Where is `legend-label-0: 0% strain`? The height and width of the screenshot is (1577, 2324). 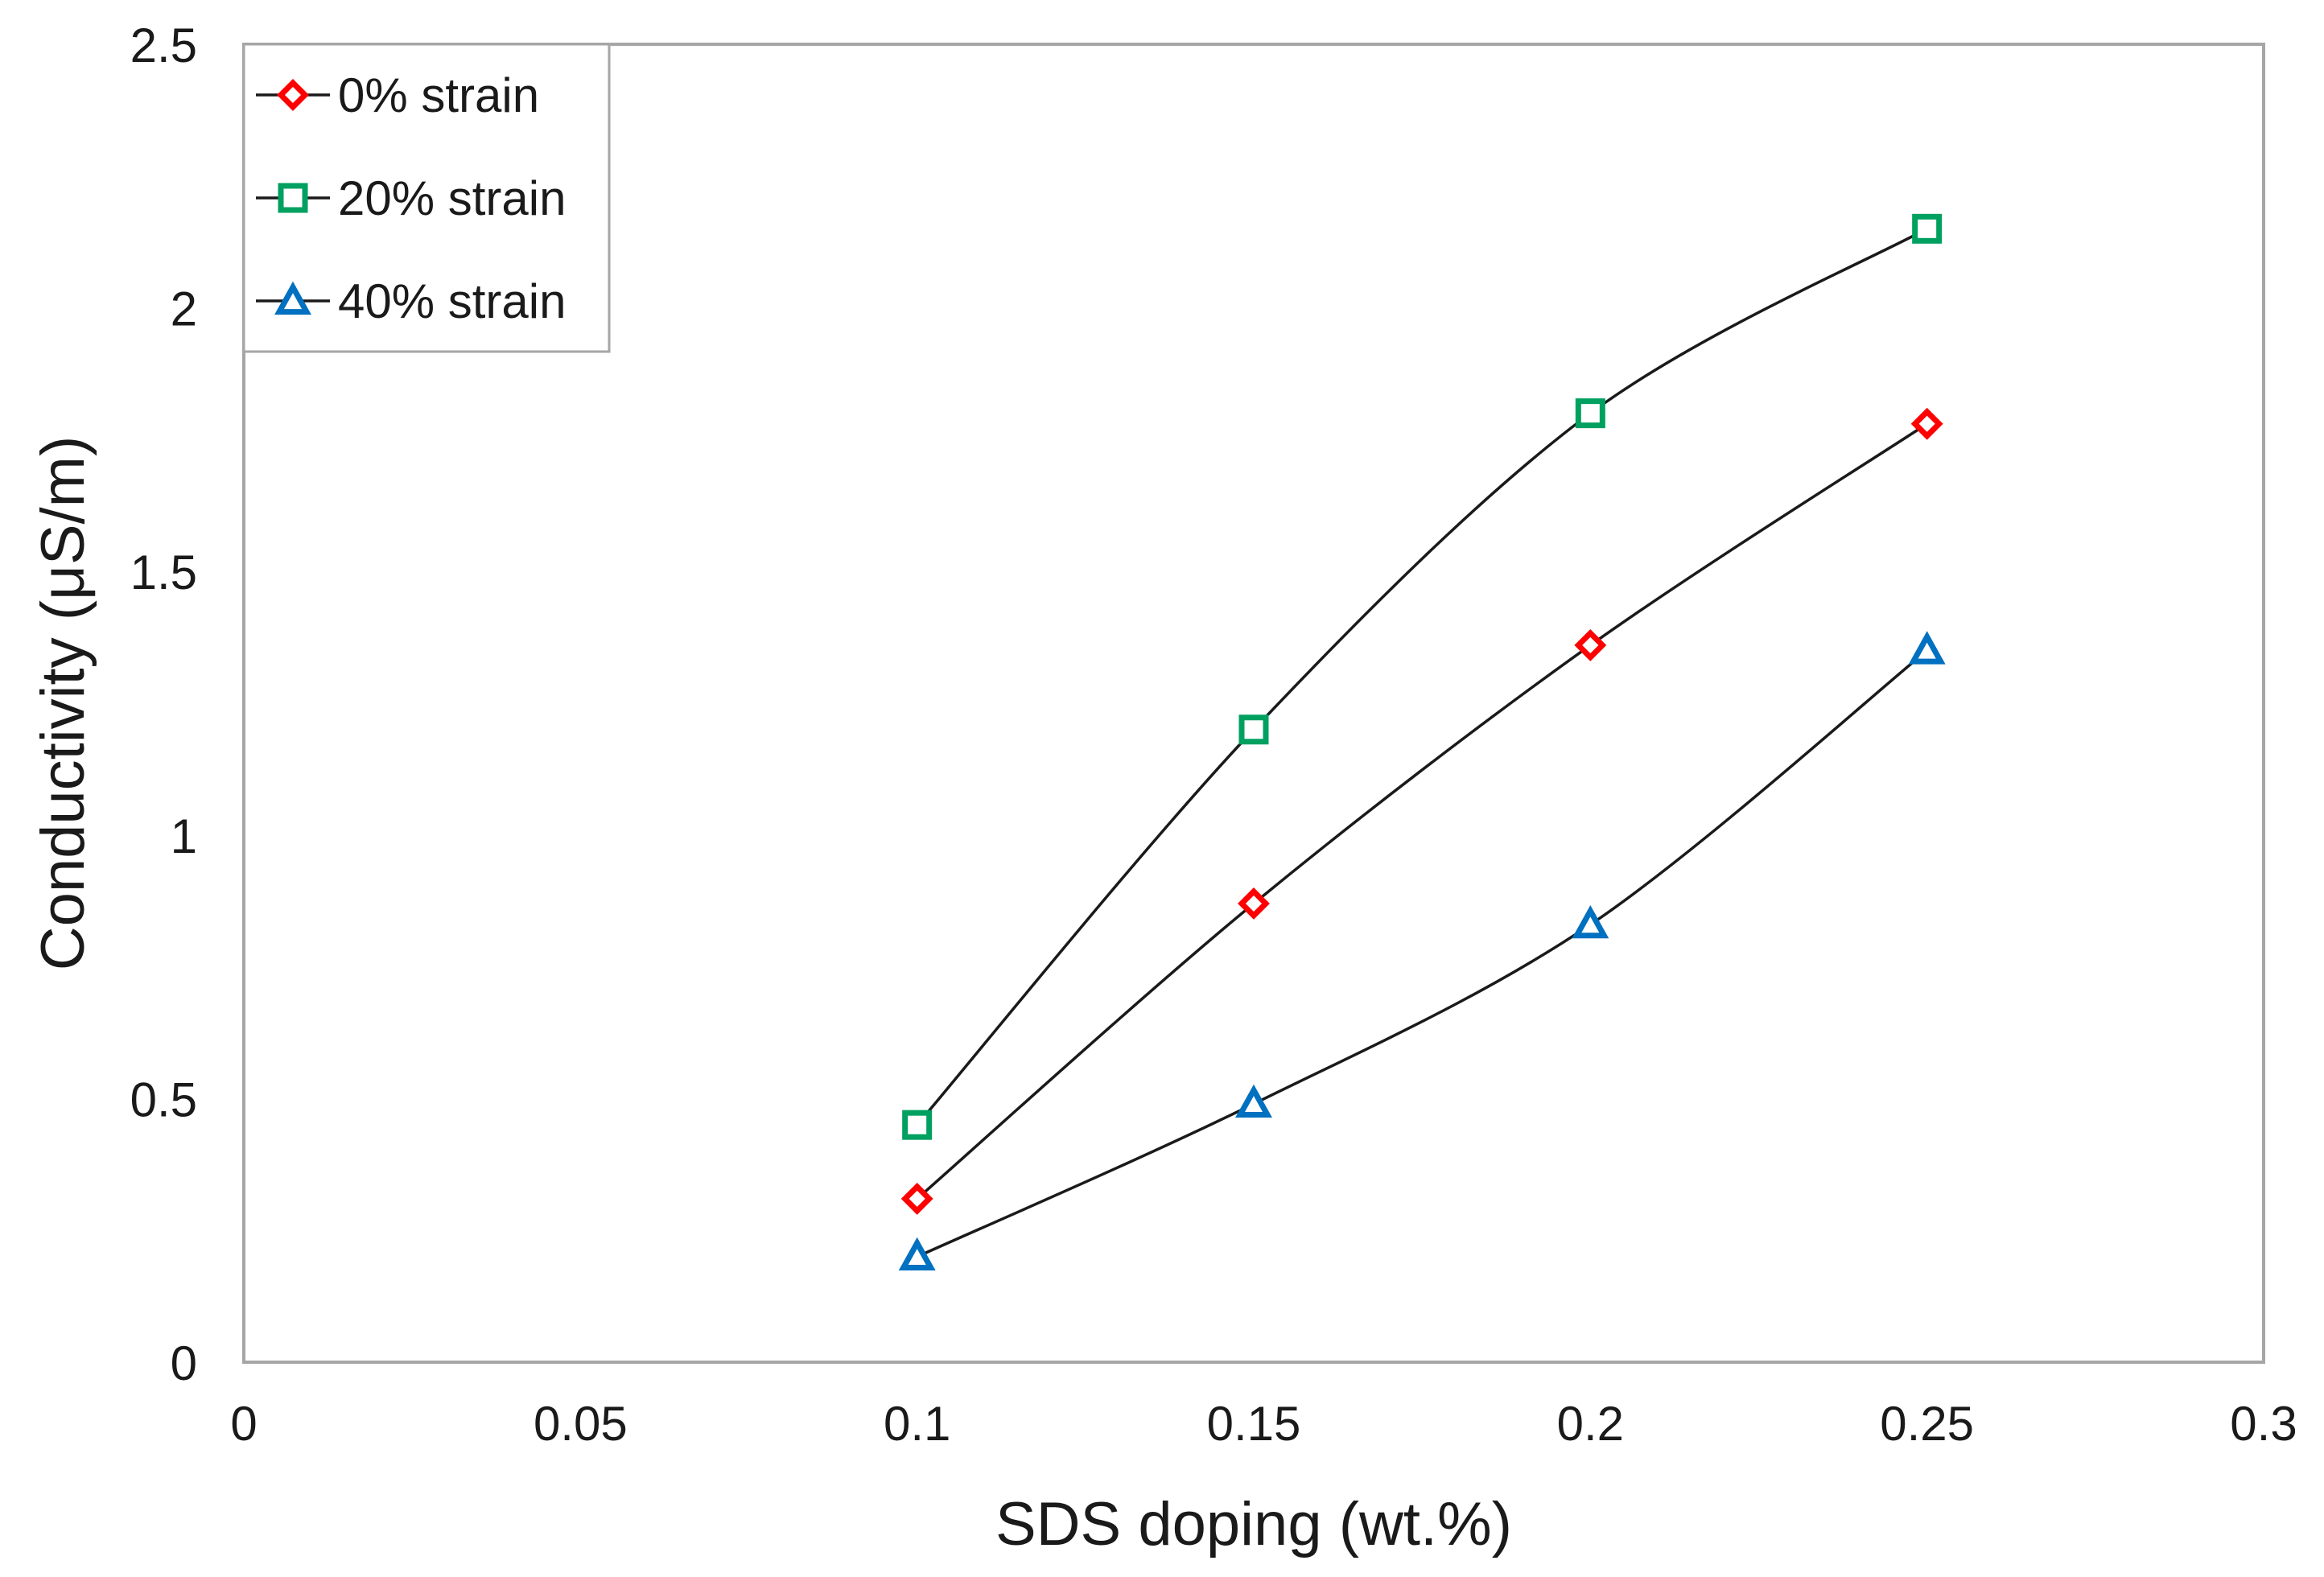
legend-label-0: 0% strain is located at coordinates (438, 95).